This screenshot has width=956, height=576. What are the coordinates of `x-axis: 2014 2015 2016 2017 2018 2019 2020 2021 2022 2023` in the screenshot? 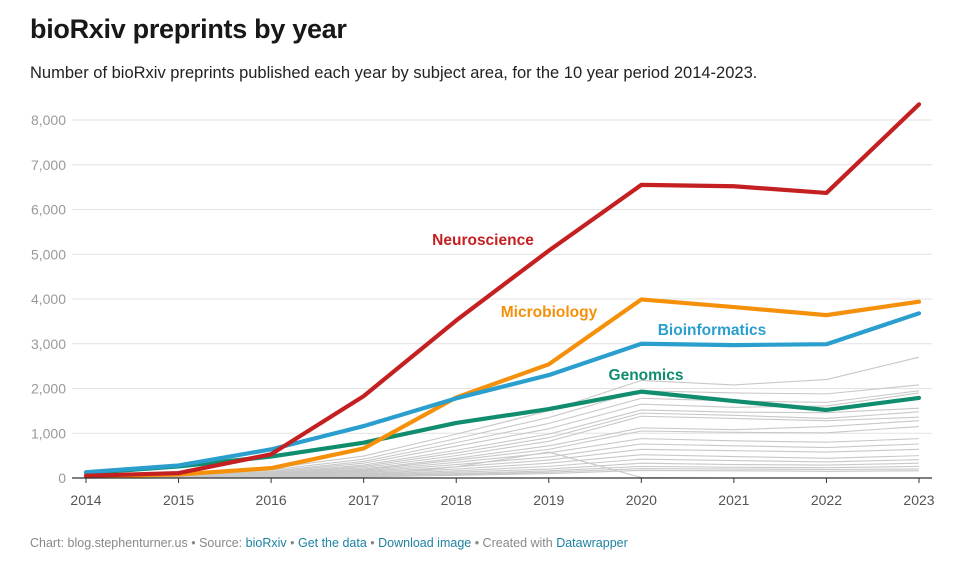 It's located at (502, 492).